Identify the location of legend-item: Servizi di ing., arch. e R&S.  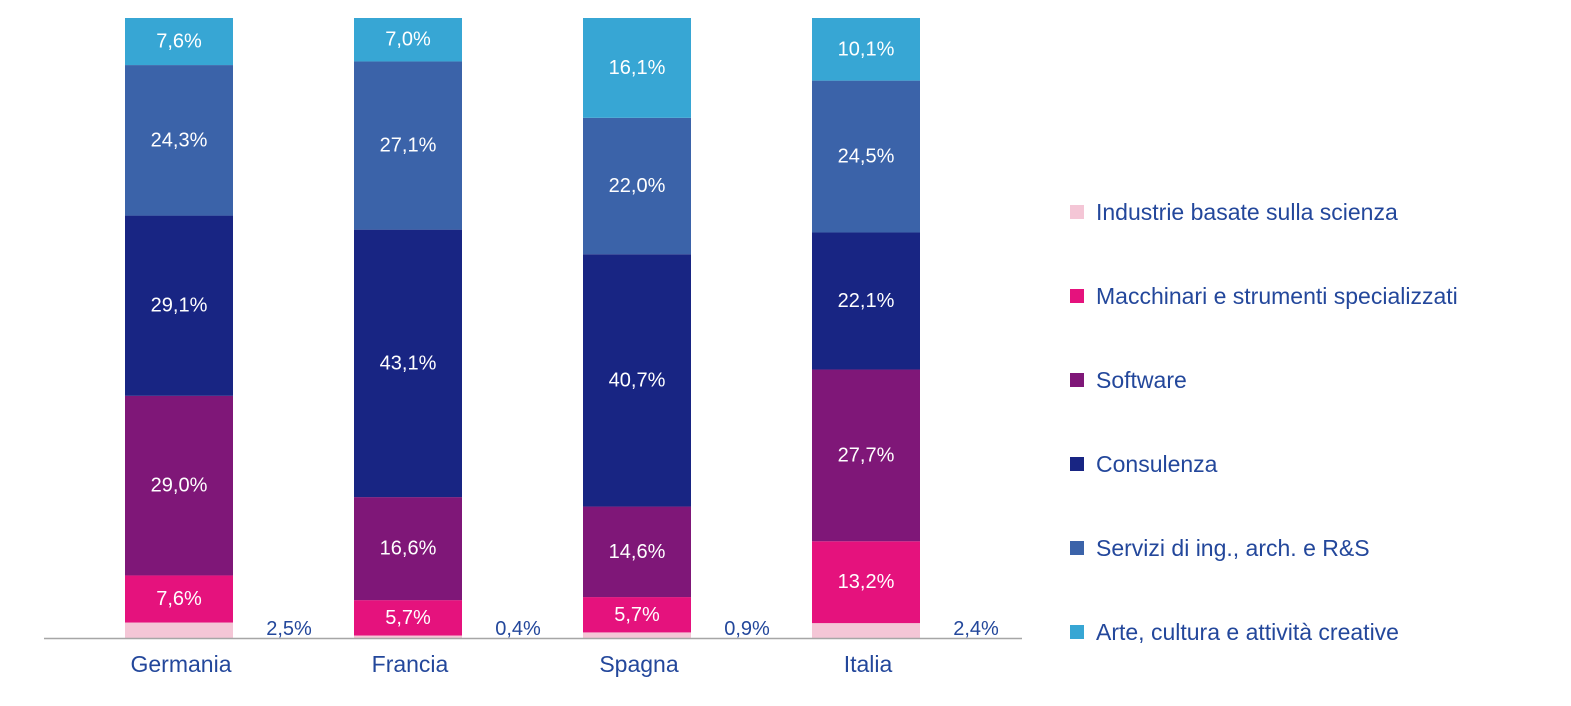
(1264, 548).